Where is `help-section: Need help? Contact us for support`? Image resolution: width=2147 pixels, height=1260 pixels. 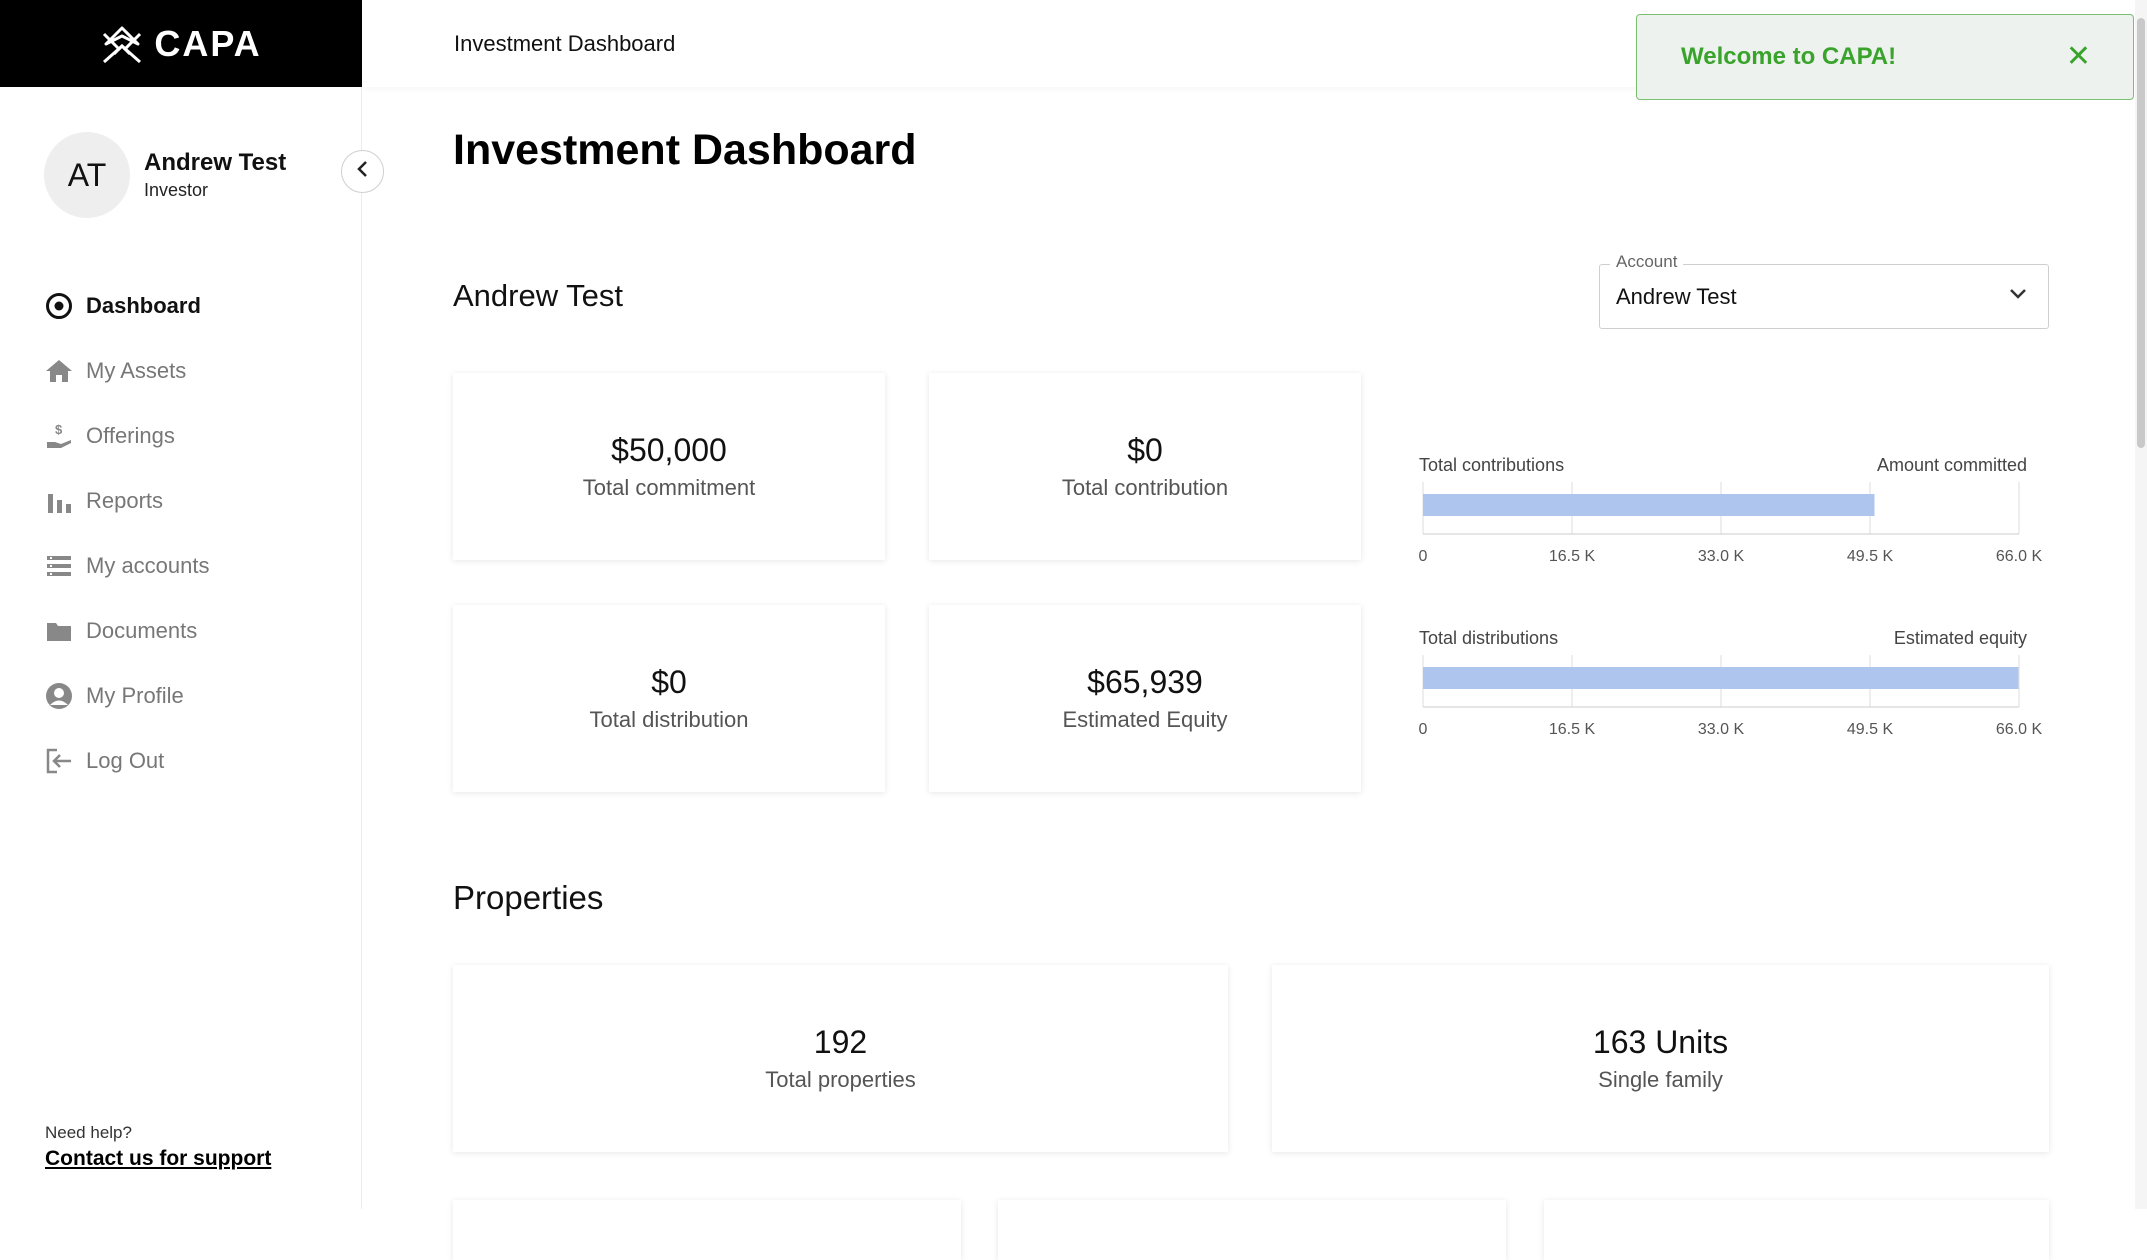 help-section: Need help? Contact us for support is located at coordinates (158, 1147).